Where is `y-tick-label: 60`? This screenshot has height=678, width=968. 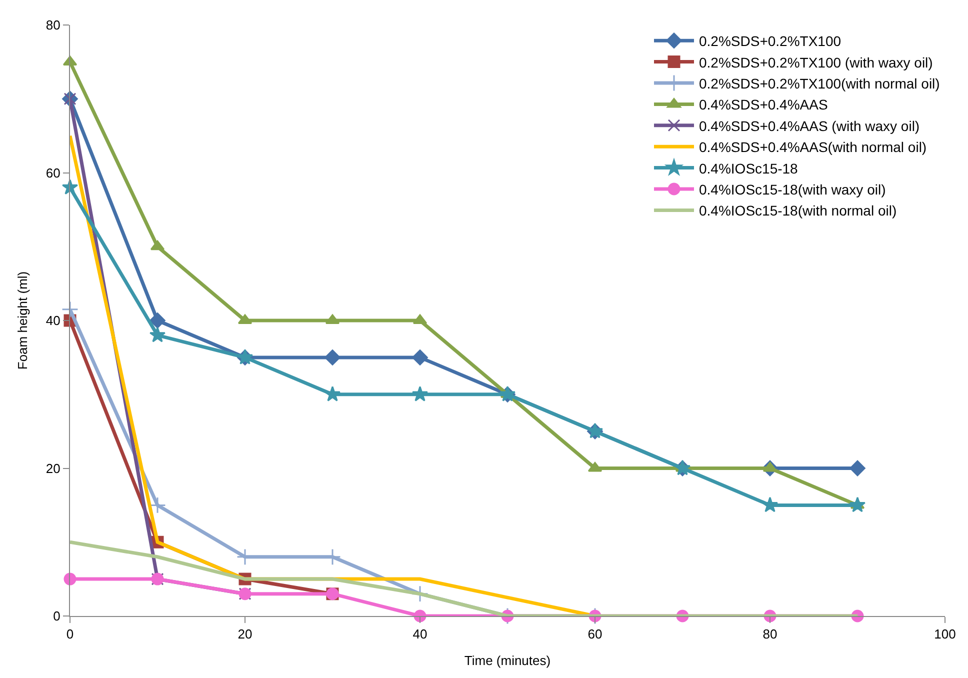 y-tick-label: 60 is located at coordinates (53, 172).